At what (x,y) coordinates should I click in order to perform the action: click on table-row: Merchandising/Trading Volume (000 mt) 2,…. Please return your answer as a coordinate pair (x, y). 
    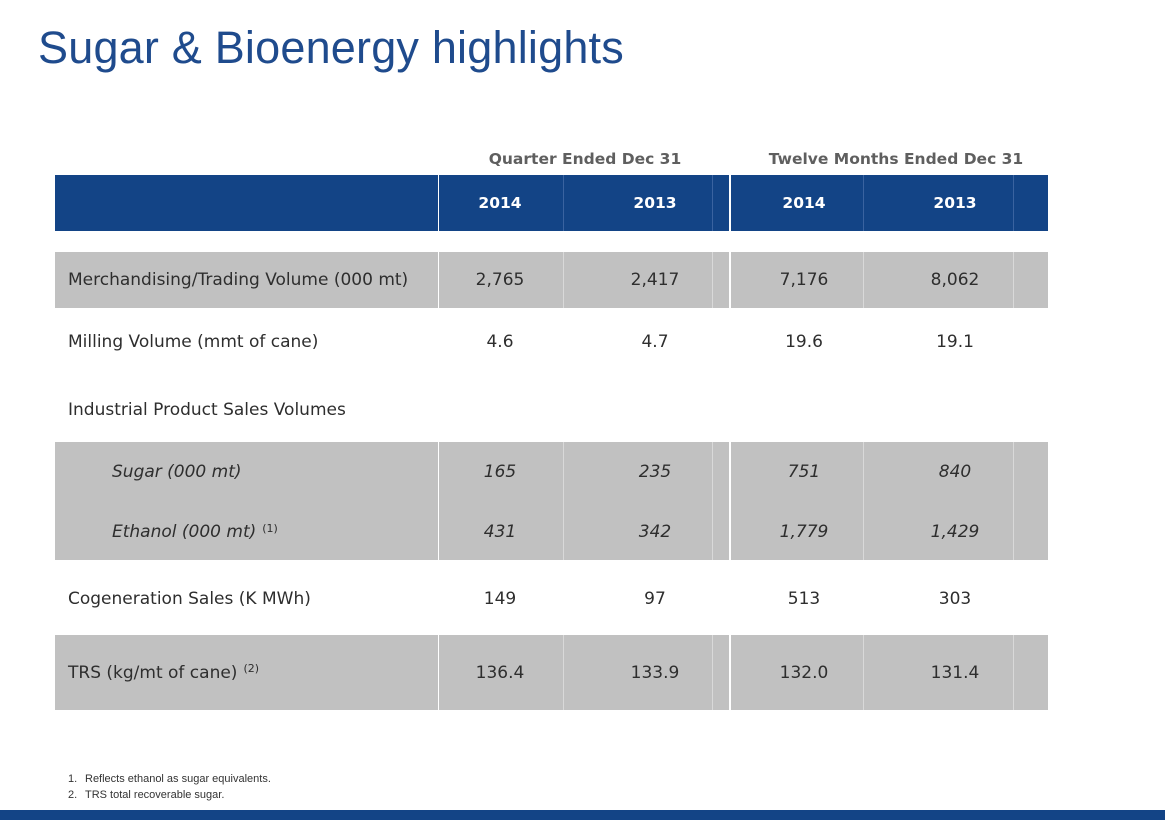
    Looking at the image, I should click on (551, 280).